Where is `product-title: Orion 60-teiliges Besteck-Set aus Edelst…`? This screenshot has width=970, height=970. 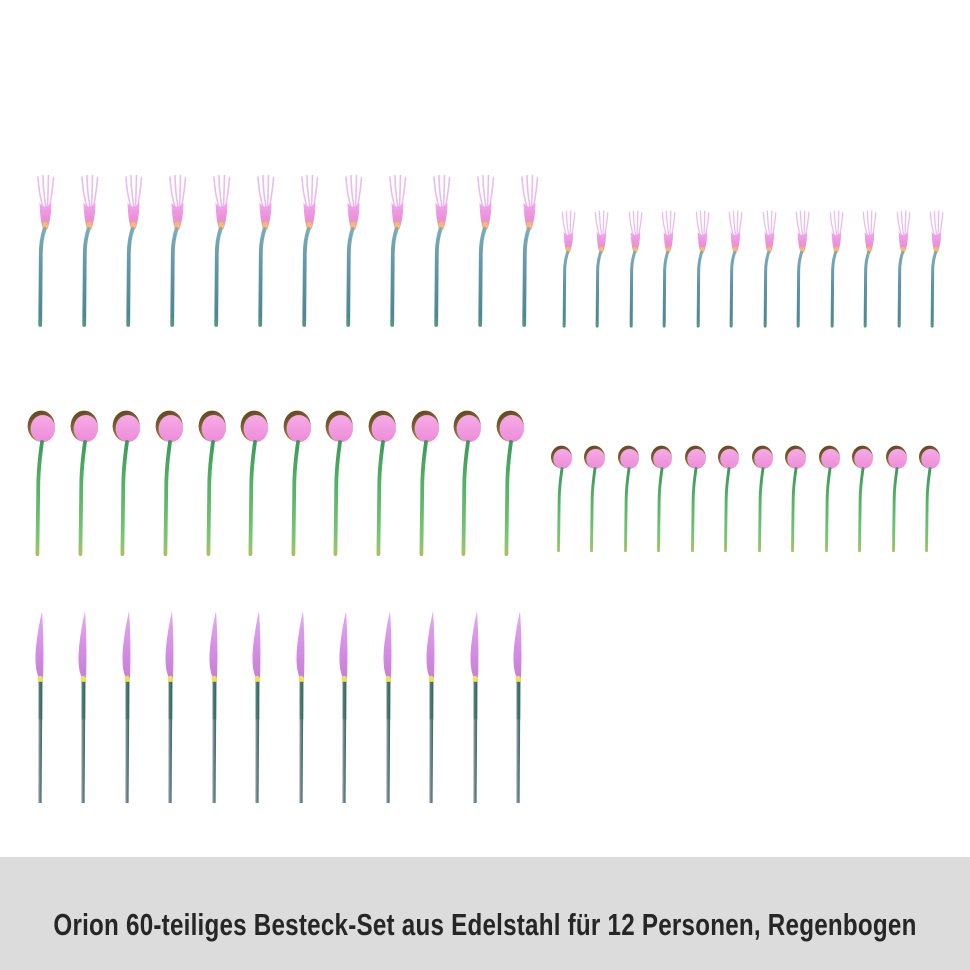 product-title: Orion 60-teiliges Besteck-Set aus Edelst… is located at coordinates (485, 924).